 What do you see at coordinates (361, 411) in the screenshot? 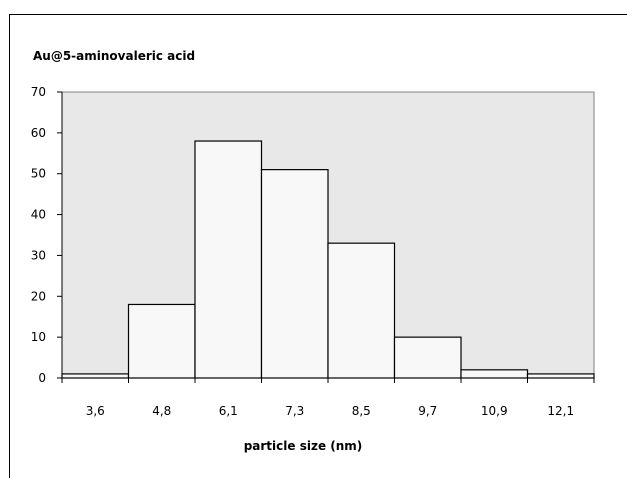
I see `x-tick-label: 8,5` at bounding box center [361, 411].